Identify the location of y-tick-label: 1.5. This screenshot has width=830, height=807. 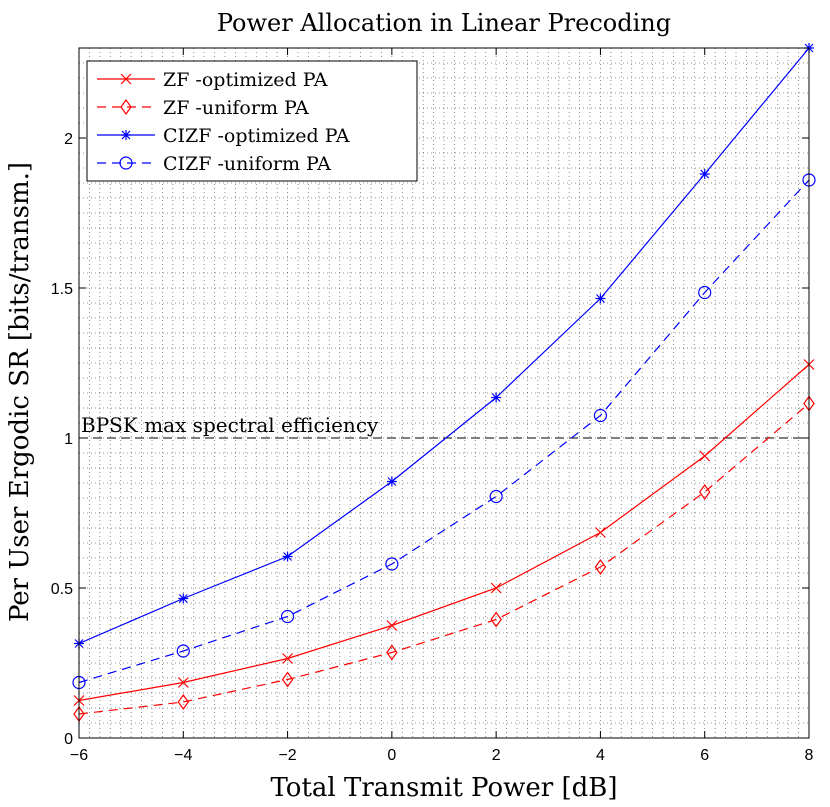
(62, 289).